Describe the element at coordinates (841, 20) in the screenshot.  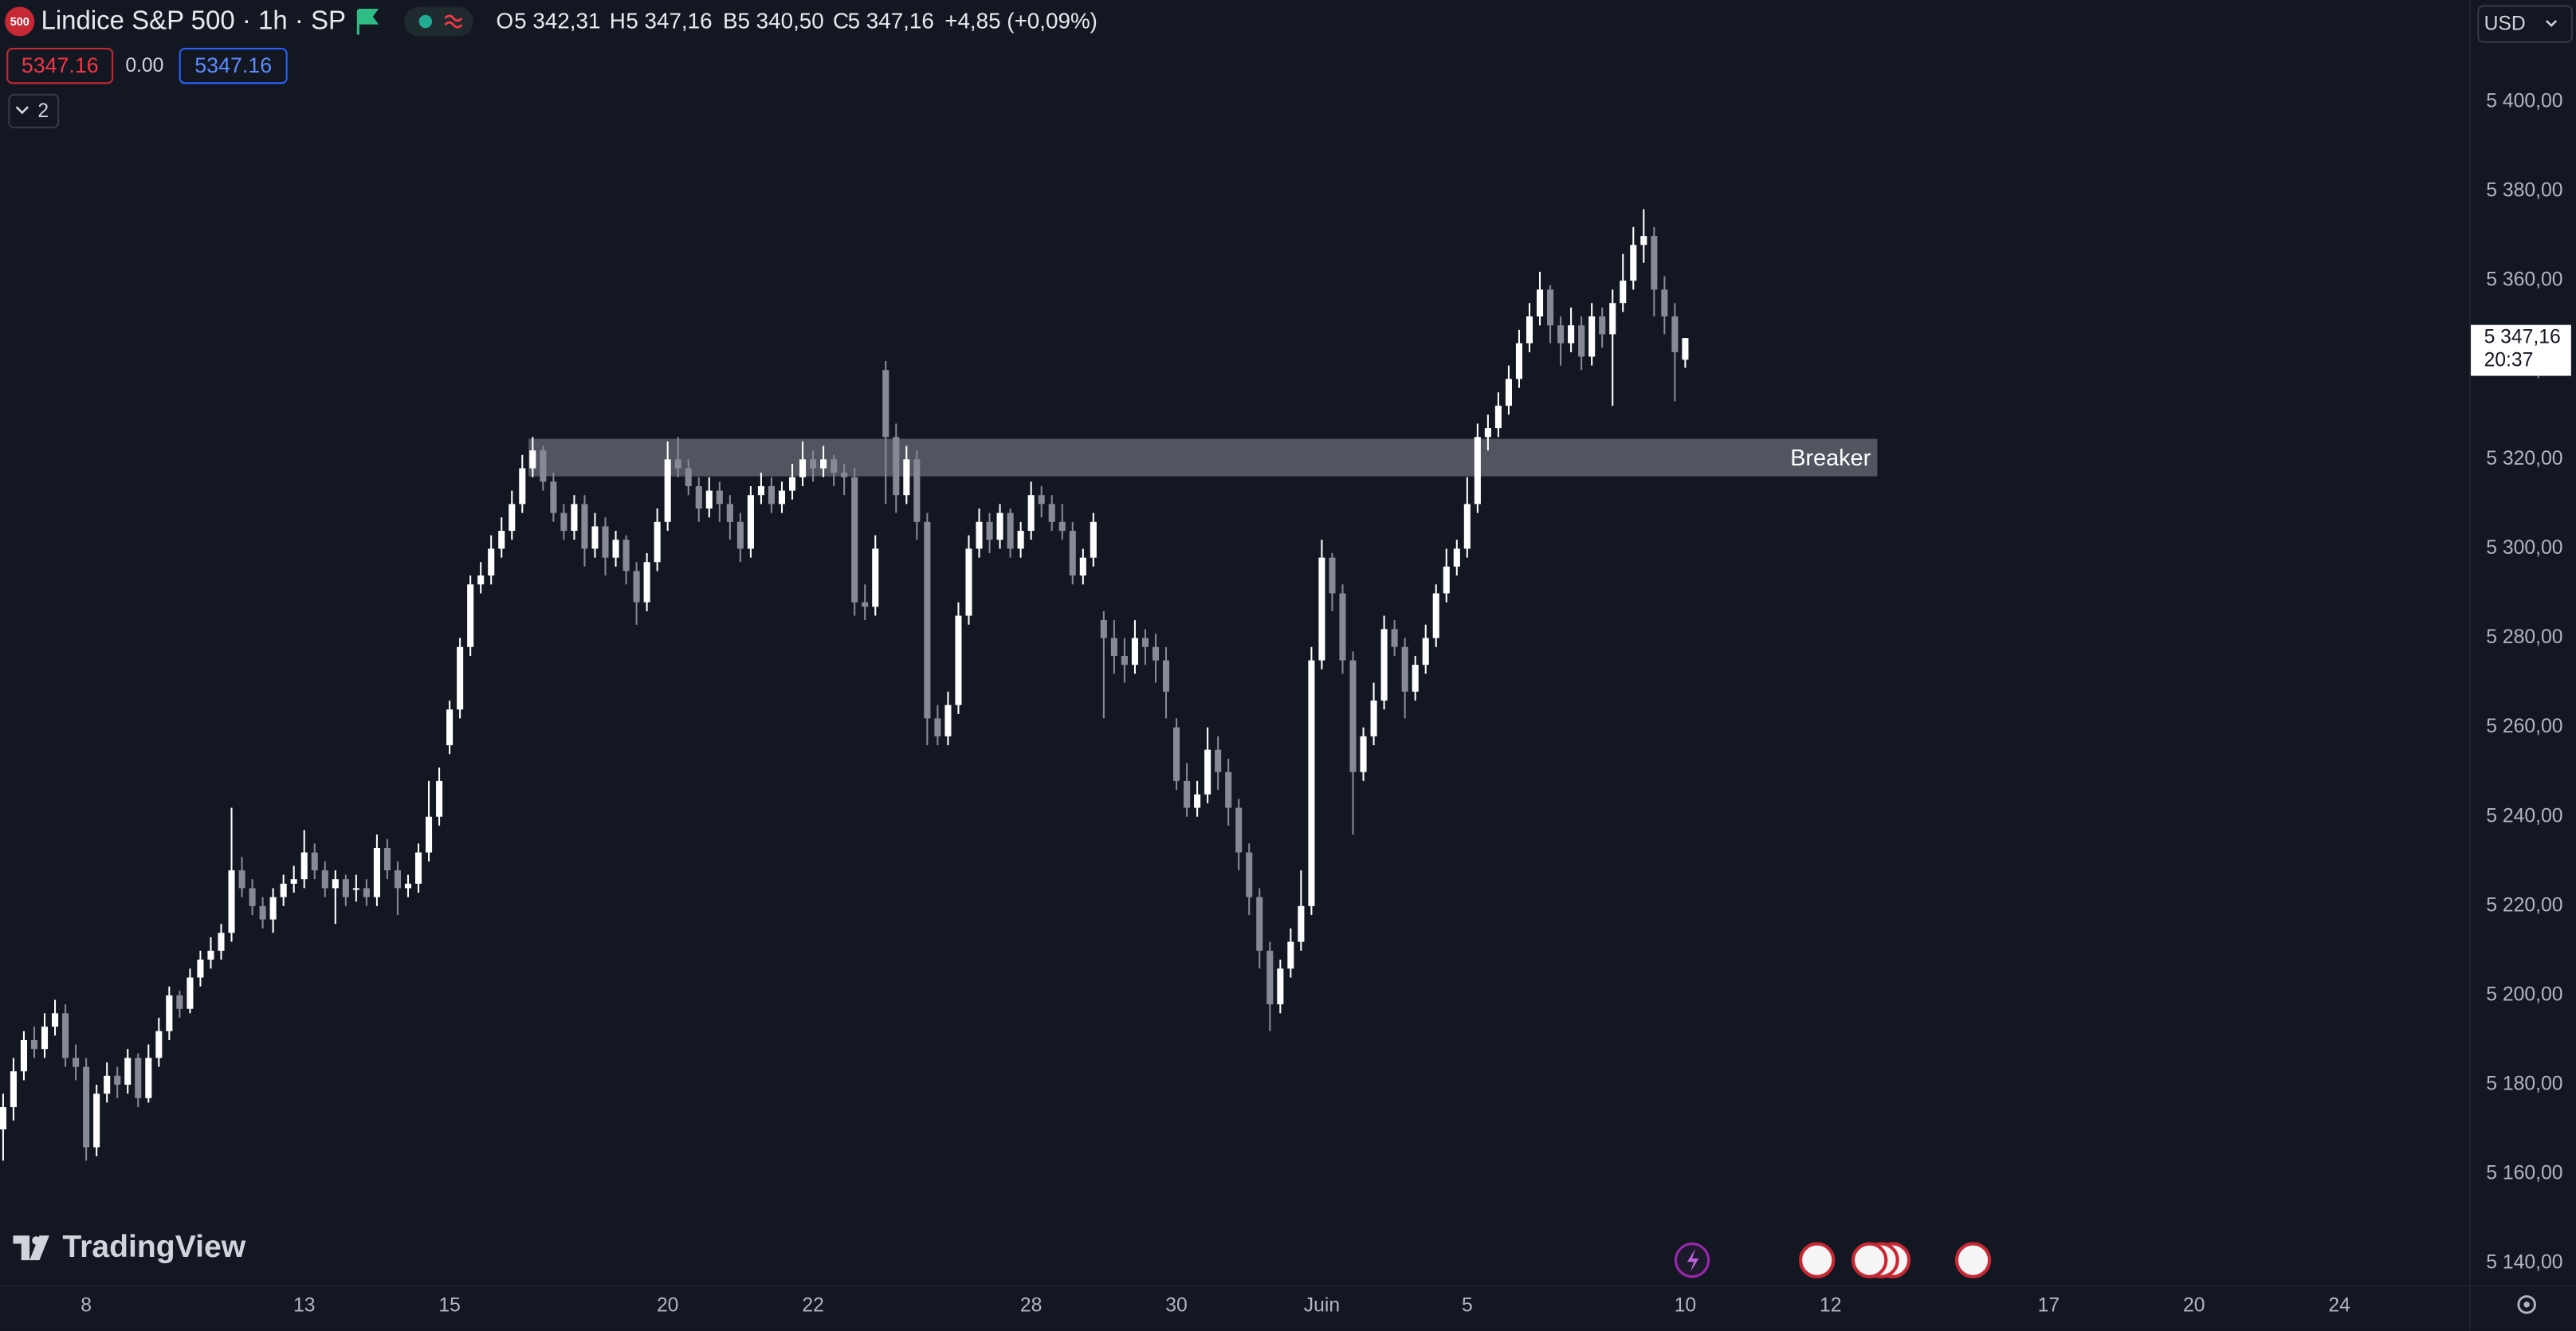
I see `close-label: C` at that location.